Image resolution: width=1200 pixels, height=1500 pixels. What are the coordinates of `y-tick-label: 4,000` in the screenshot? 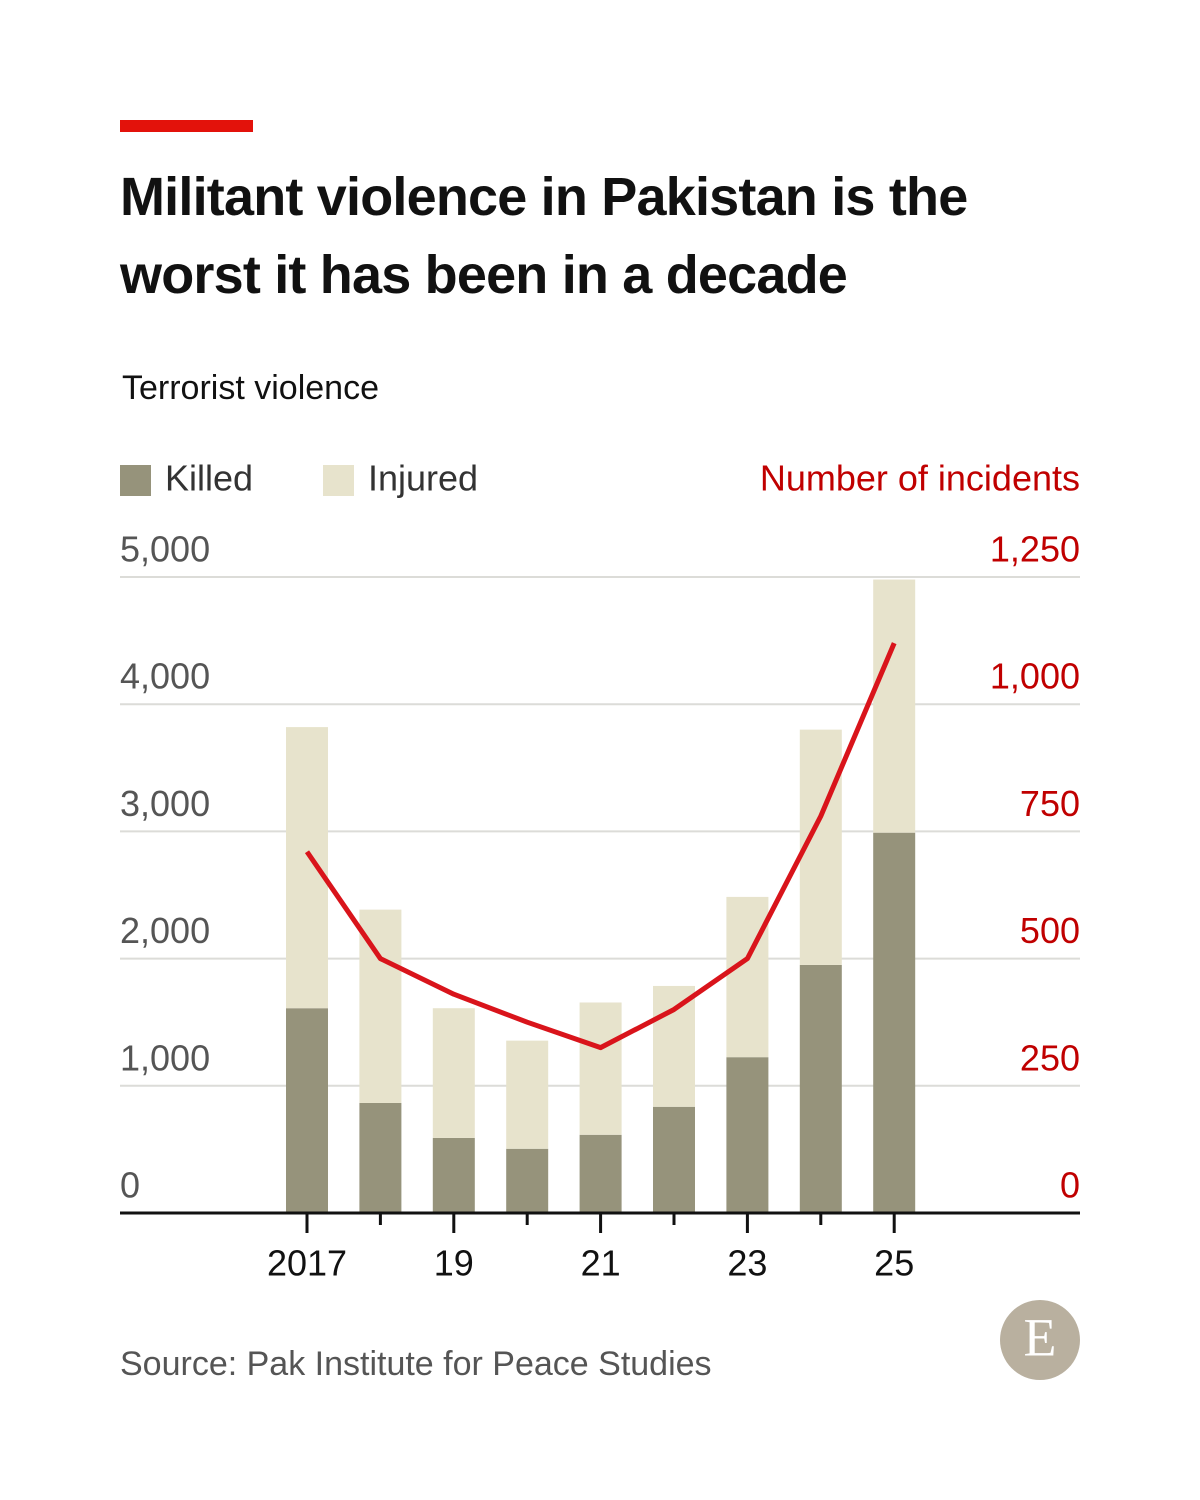 It's located at (165, 676).